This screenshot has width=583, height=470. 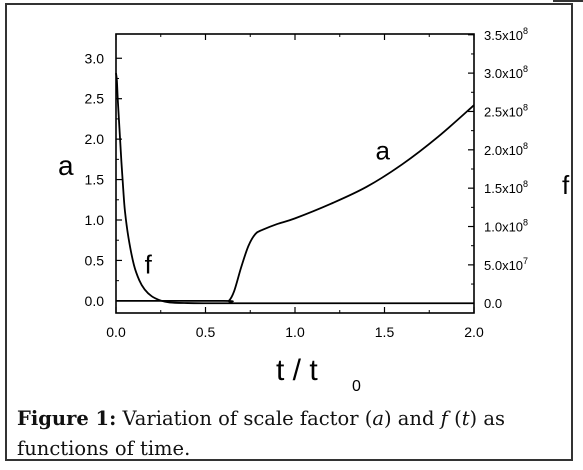 What do you see at coordinates (493, 303) in the screenshot?
I see `y-right-tick-label: 0.0` at bounding box center [493, 303].